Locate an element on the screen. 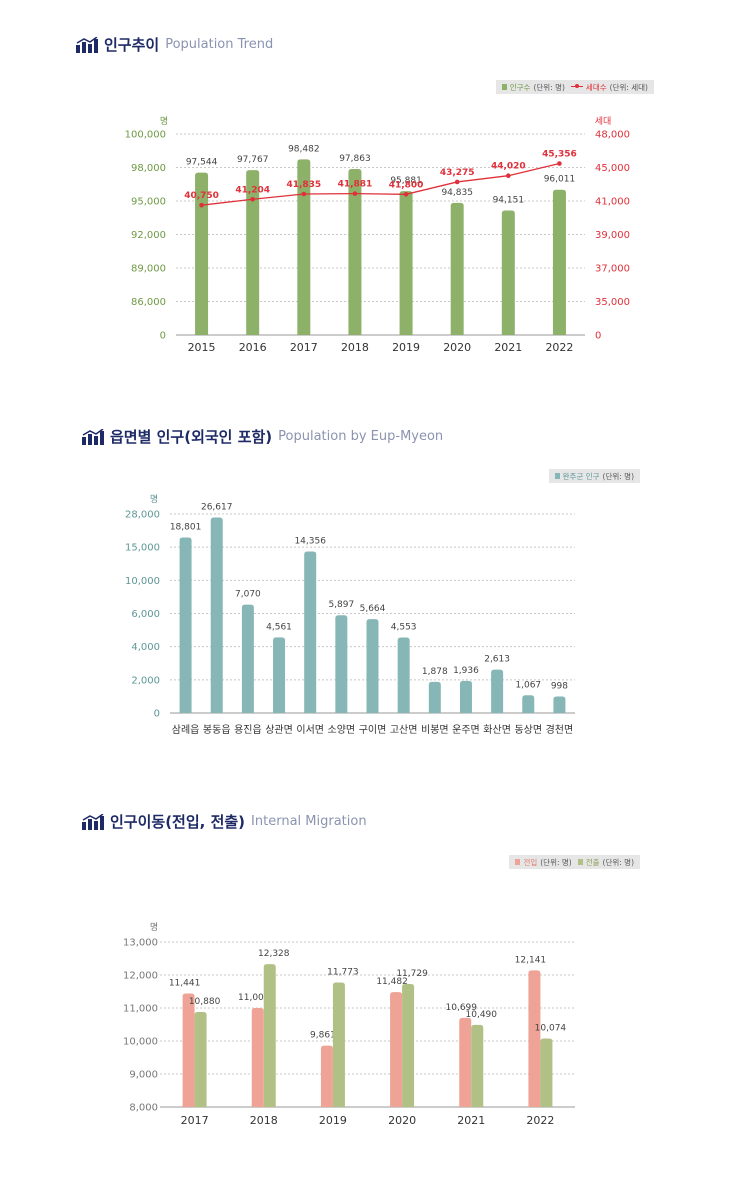 This screenshot has width=750, height=1200. legend-item-population: 완주군 인구 (단위: 명) is located at coordinates (594, 476).